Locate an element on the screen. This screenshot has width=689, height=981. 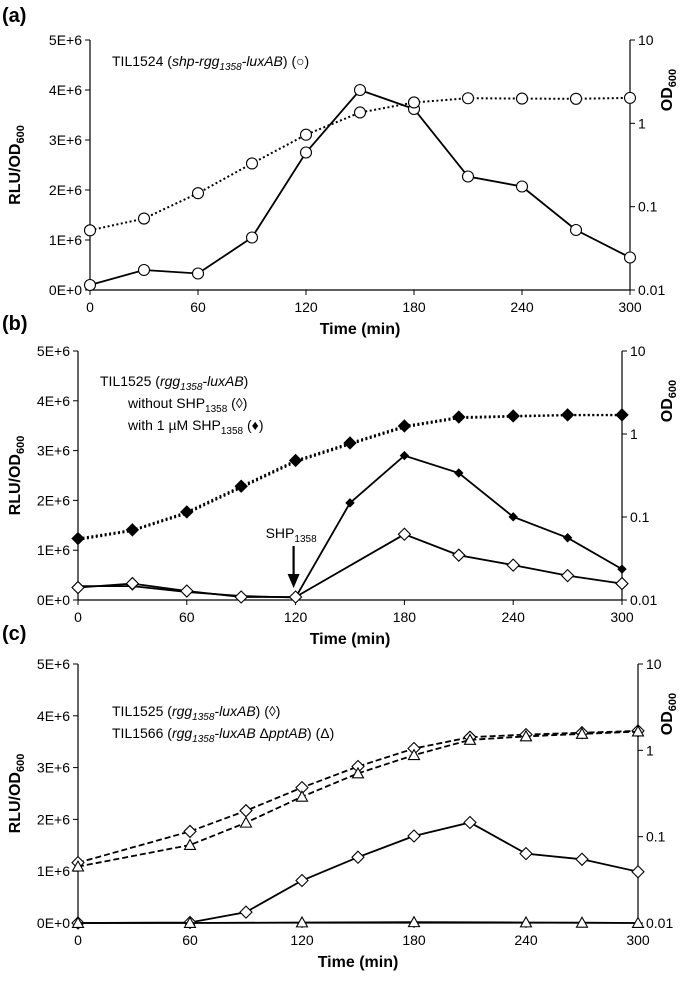
legend-entry: TIL1525 (rgg1358-luxAB) is located at coordinates (174, 383).